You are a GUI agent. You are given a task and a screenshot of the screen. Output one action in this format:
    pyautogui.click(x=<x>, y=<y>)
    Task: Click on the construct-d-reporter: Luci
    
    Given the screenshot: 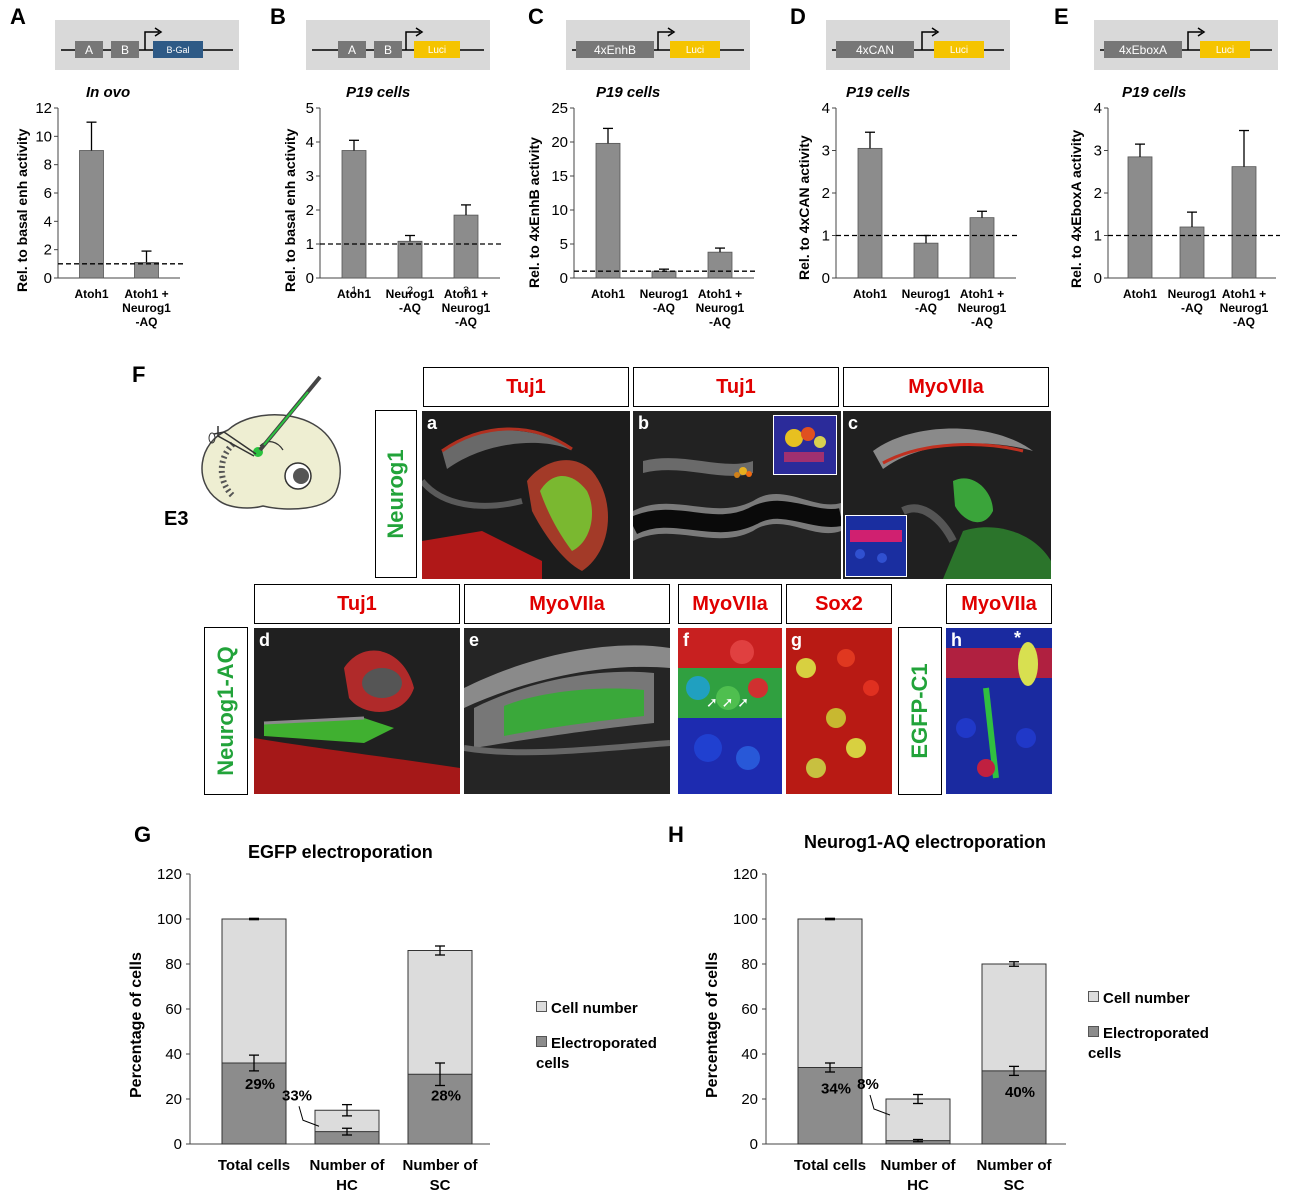 What is the action you would take?
    pyautogui.click(x=959, y=50)
    